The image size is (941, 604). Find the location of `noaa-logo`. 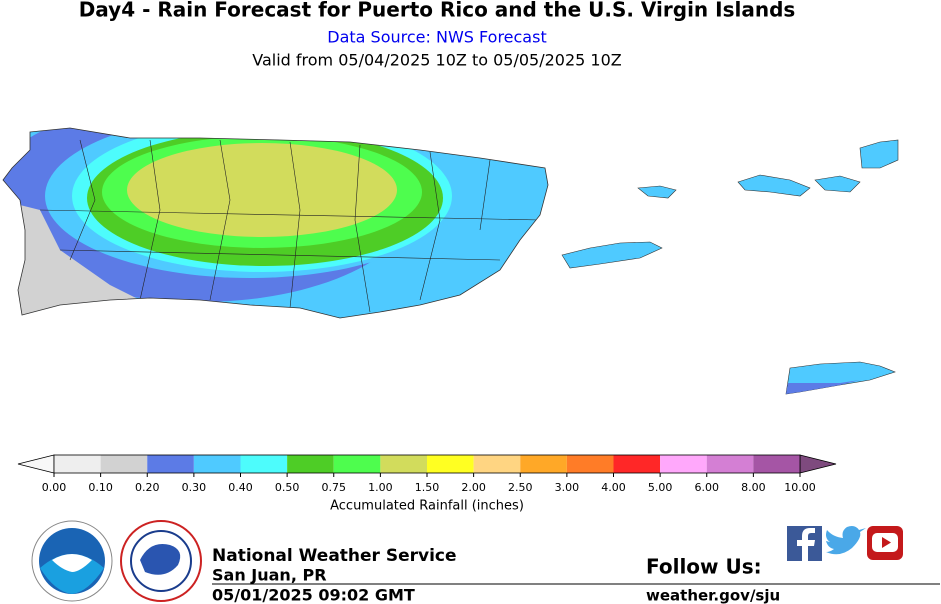

noaa-logo is located at coordinates (72, 561).